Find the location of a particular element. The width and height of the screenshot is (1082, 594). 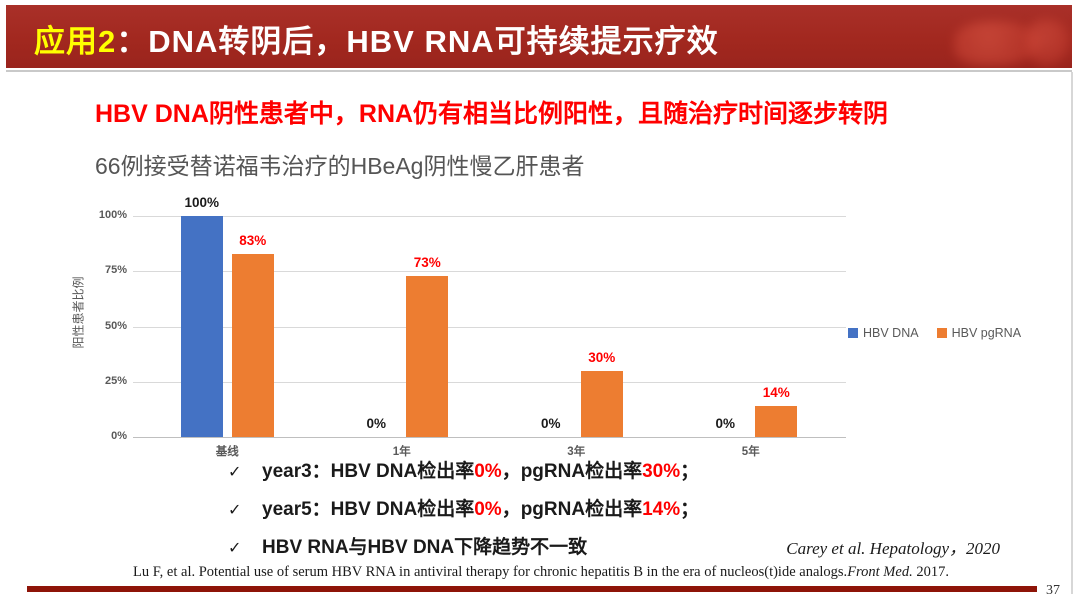

header-divider is located at coordinates (539, 71).